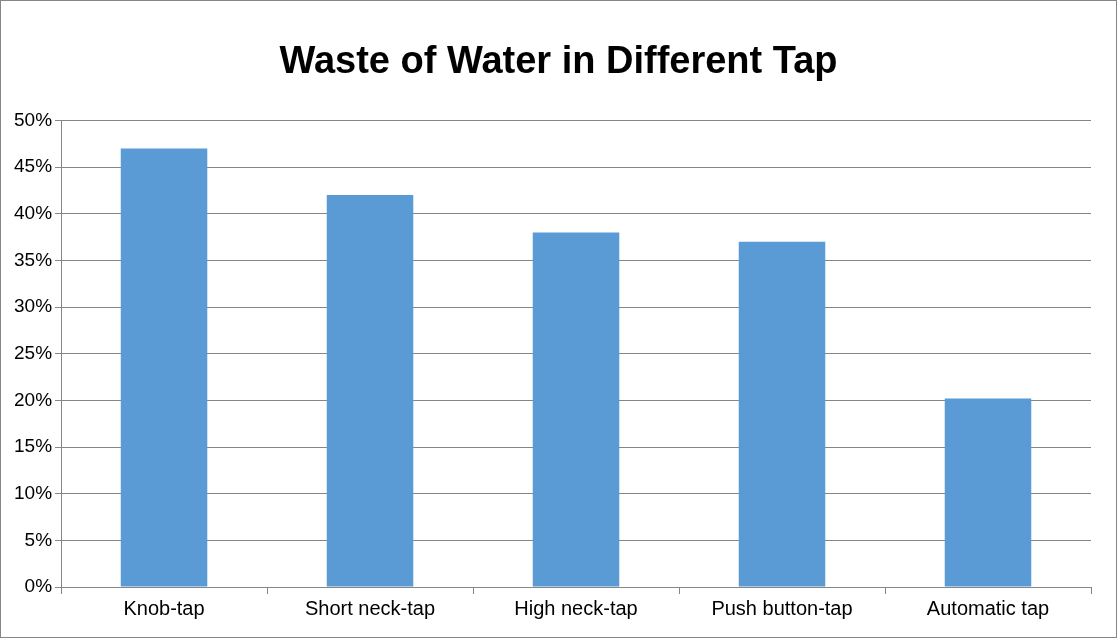  I want to click on y-tick-label: 50%, so click(33, 119).